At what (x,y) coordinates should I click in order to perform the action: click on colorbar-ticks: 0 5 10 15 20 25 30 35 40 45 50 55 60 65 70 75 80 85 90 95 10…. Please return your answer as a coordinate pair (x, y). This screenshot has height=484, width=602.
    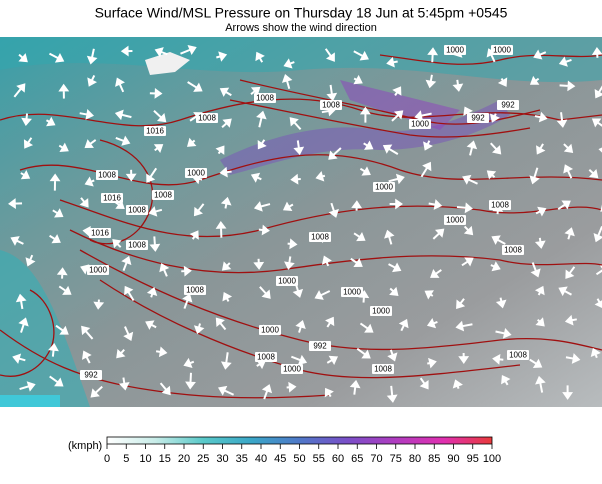
    Looking at the image, I should click on (302, 454).